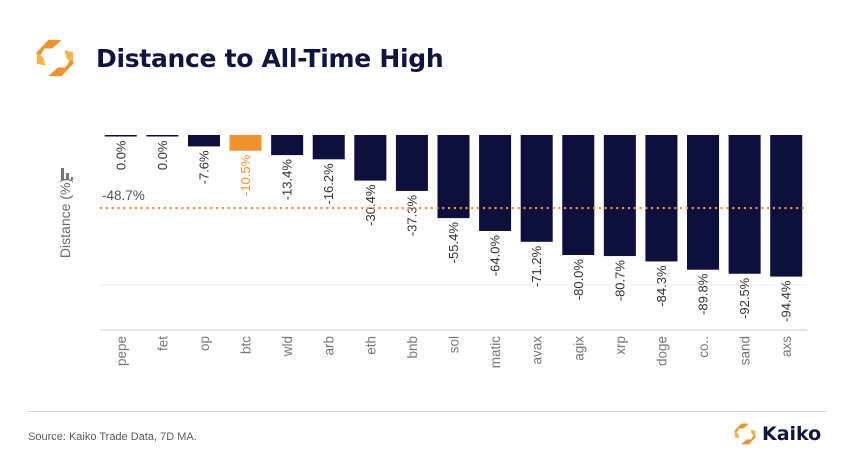  Describe the element at coordinates (203, 141) in the screenshot. I see `bar-op` at that location.